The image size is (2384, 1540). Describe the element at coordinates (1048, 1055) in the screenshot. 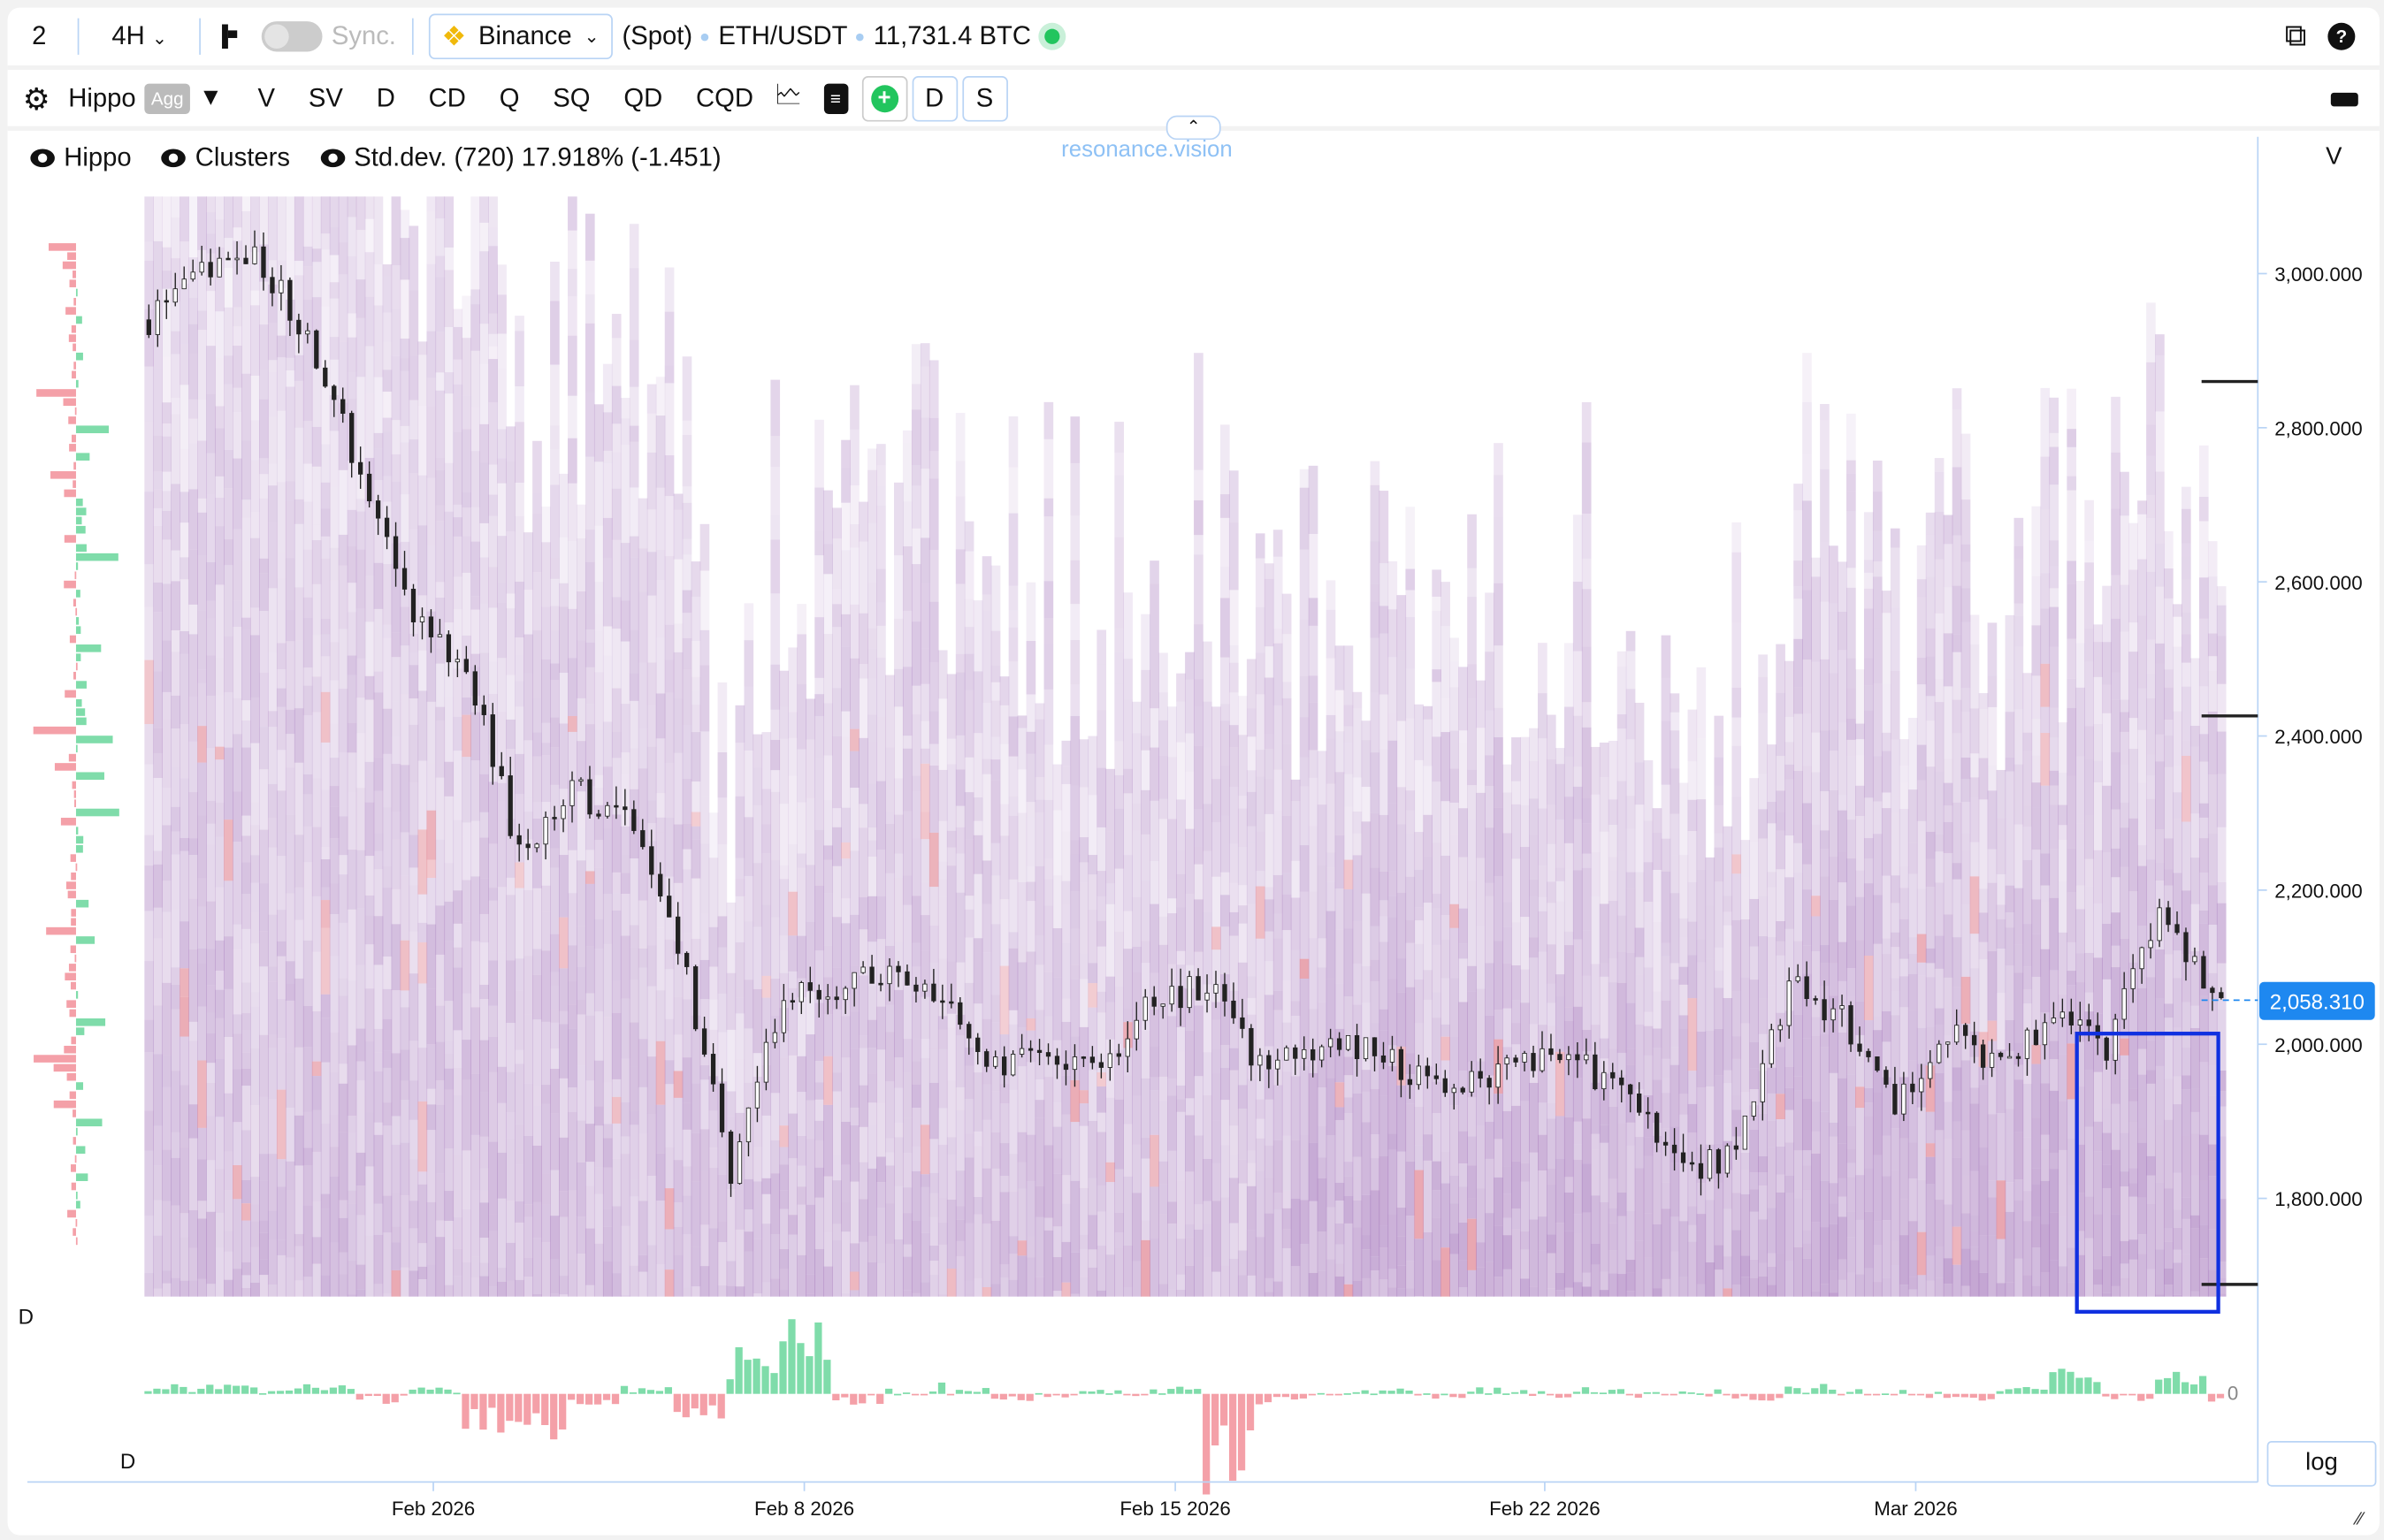

I see `candle-body` at that location.